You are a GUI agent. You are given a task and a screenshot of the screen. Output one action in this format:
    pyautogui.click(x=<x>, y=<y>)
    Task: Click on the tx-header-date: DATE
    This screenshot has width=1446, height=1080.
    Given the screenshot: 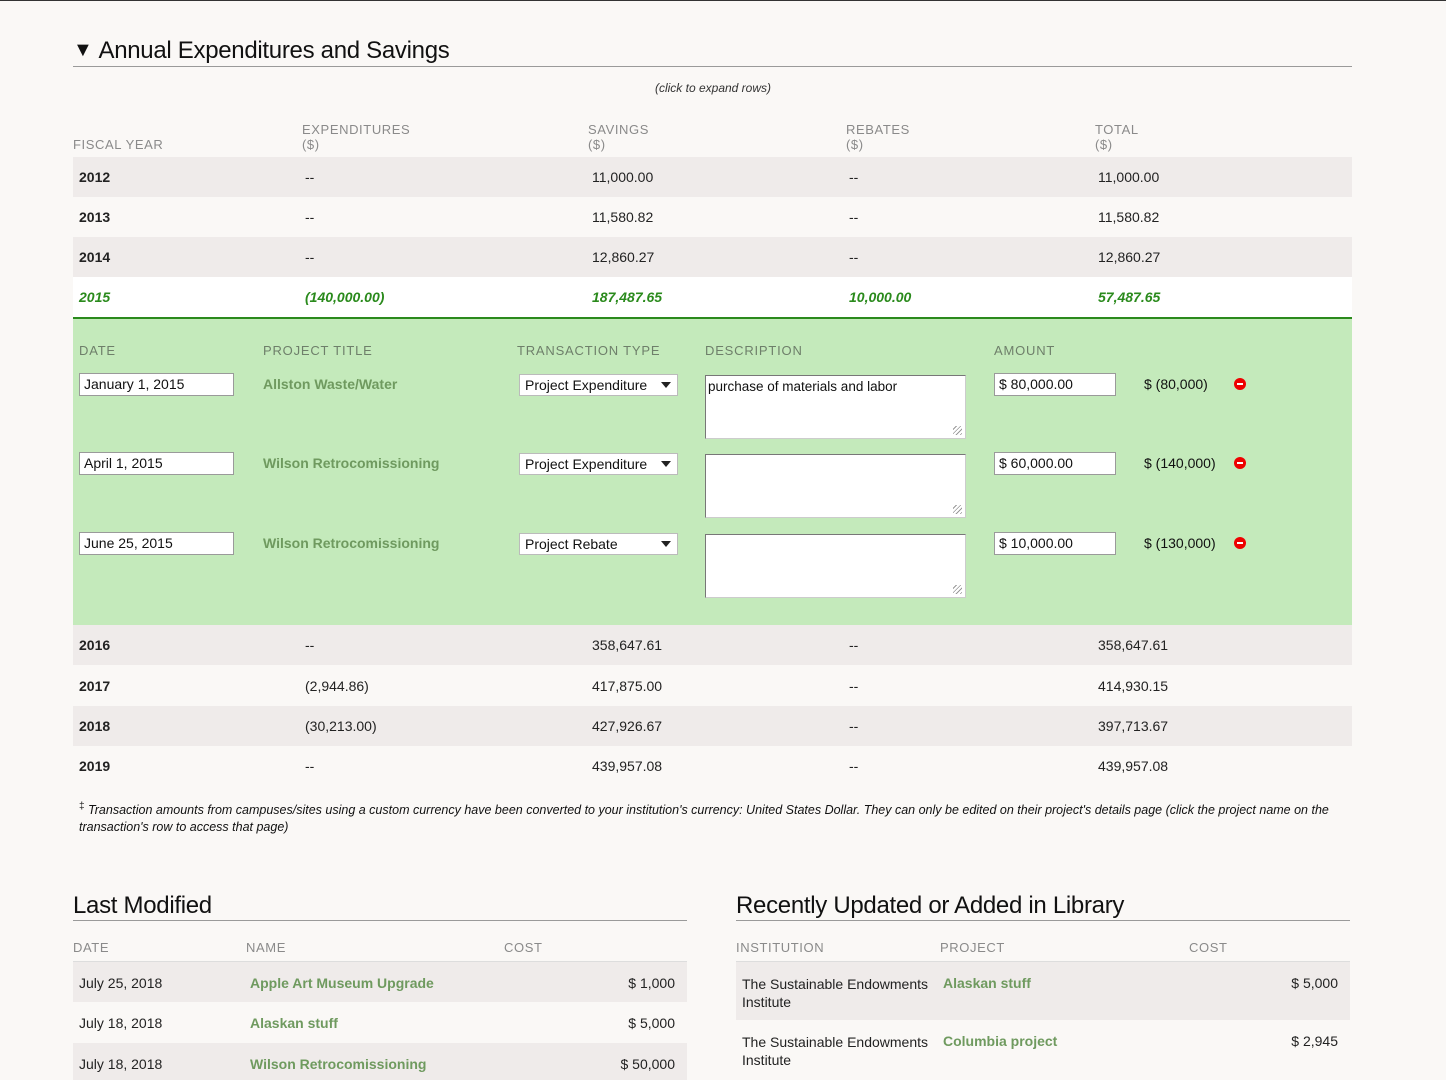 What is the action you would take?
    pyautogui.click(x=97, y=350)
    